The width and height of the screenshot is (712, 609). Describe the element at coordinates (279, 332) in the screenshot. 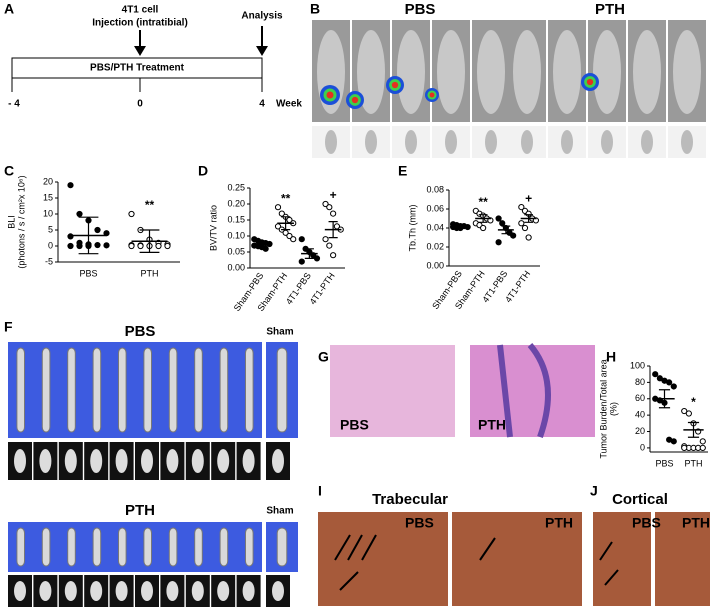

I see `group-label: Sham` at that location.